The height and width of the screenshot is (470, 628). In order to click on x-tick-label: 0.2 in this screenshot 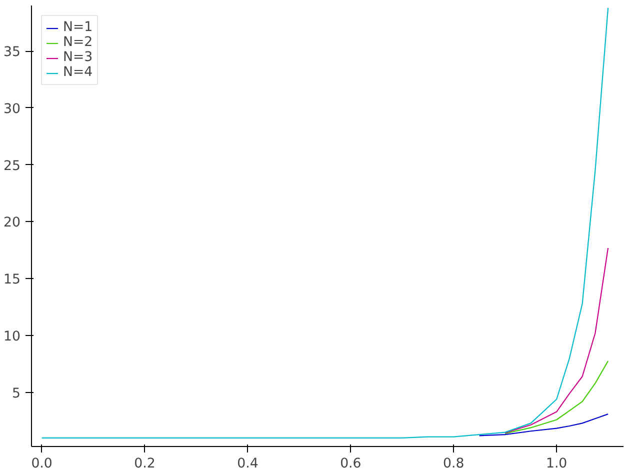, I will do `click(145, 463)`.